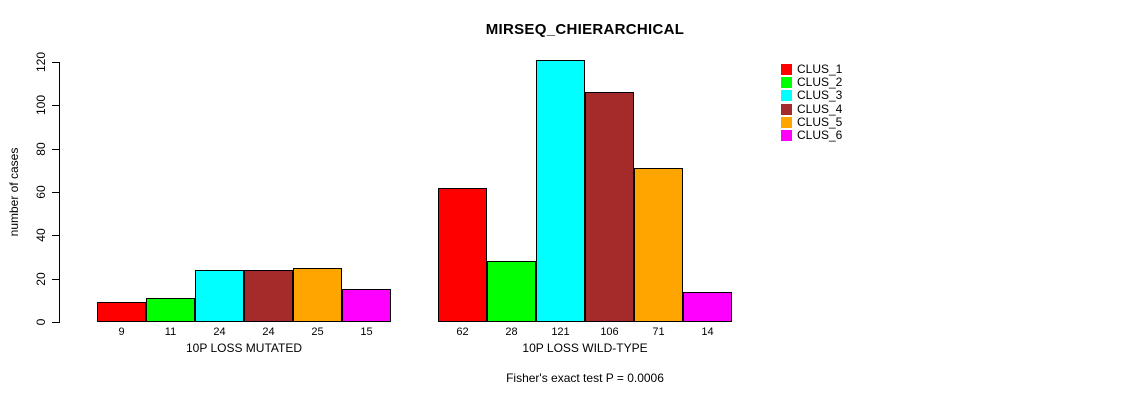  I want to click on bar-value-label: 9, so click(121, 332).